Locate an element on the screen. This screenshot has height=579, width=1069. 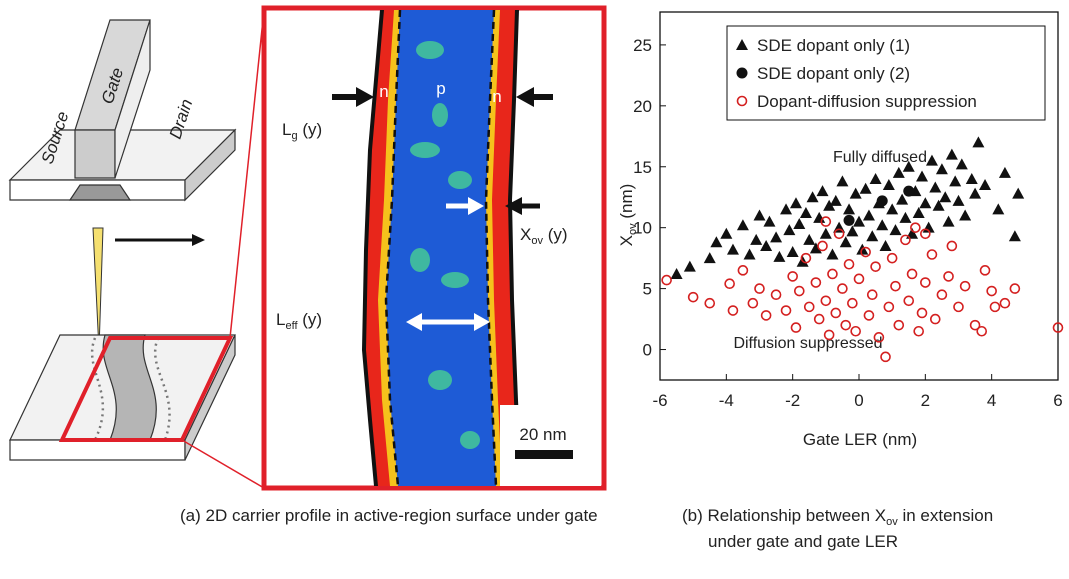
x-tick-label: -4 is located at coordinates (726, 400).